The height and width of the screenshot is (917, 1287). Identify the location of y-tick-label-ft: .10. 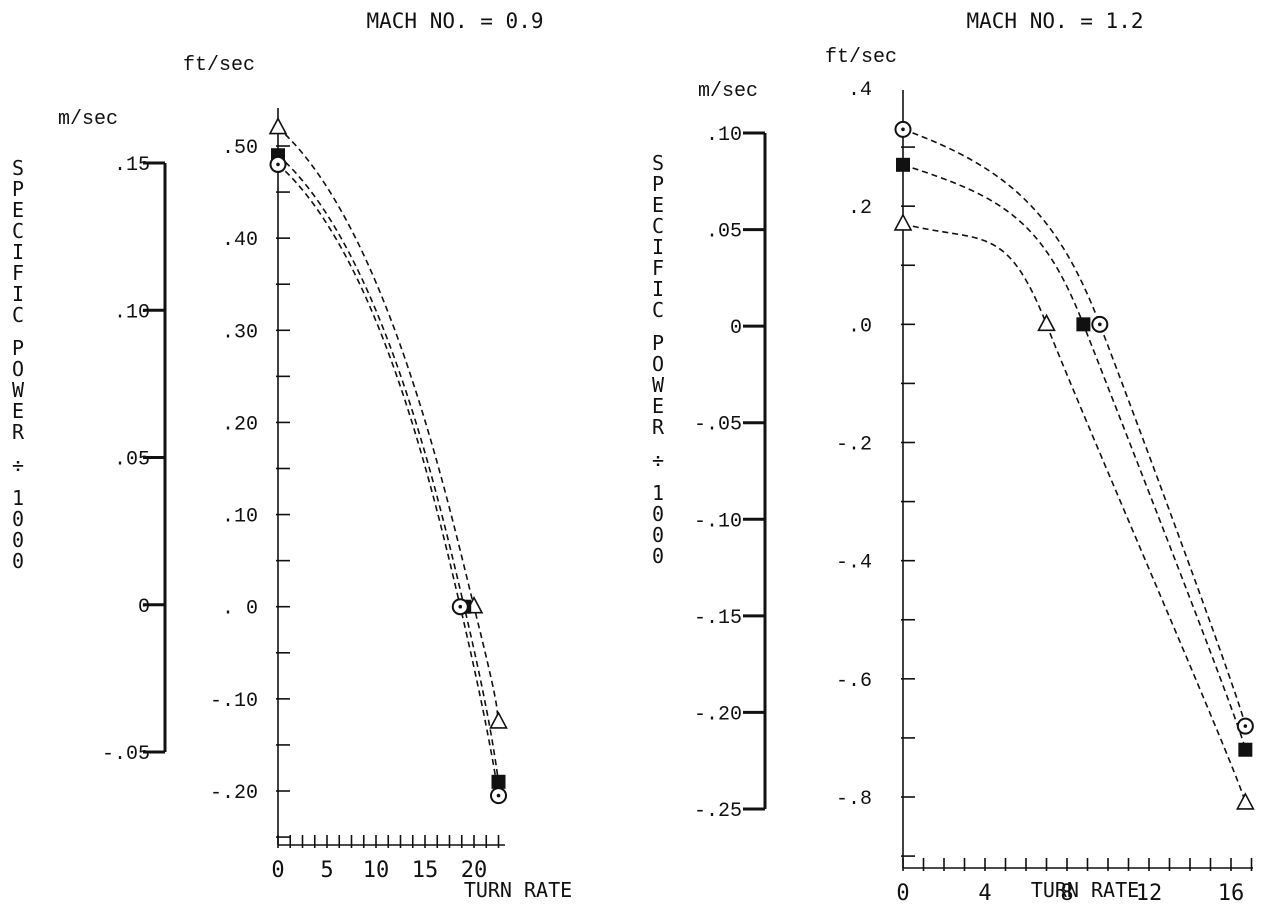
(240, 517).